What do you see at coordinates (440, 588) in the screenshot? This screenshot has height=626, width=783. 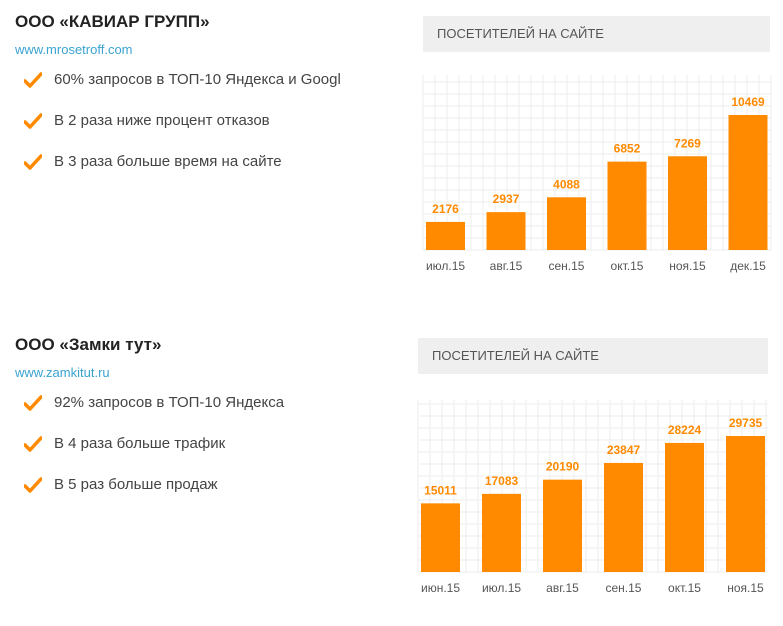 I see `x-tick-label: июн.15` at bounding box center [440, 588].